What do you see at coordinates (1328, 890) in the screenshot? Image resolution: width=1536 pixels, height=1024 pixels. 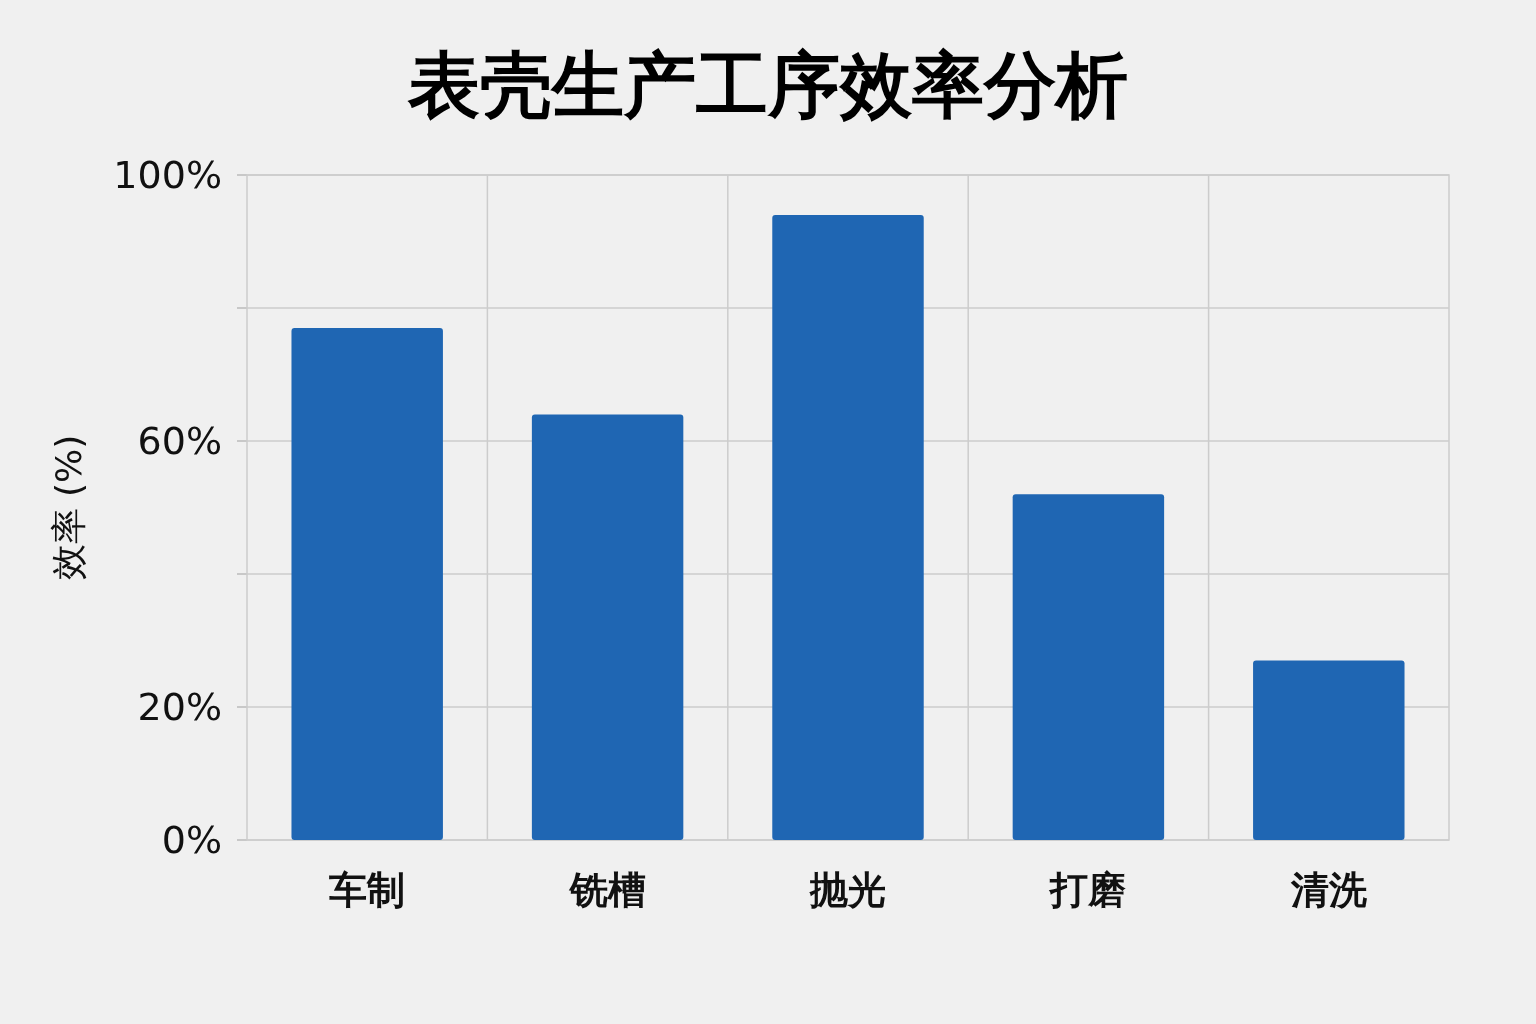 I see `x-tick-label: 清洗` at bounding box center [1328, 890].